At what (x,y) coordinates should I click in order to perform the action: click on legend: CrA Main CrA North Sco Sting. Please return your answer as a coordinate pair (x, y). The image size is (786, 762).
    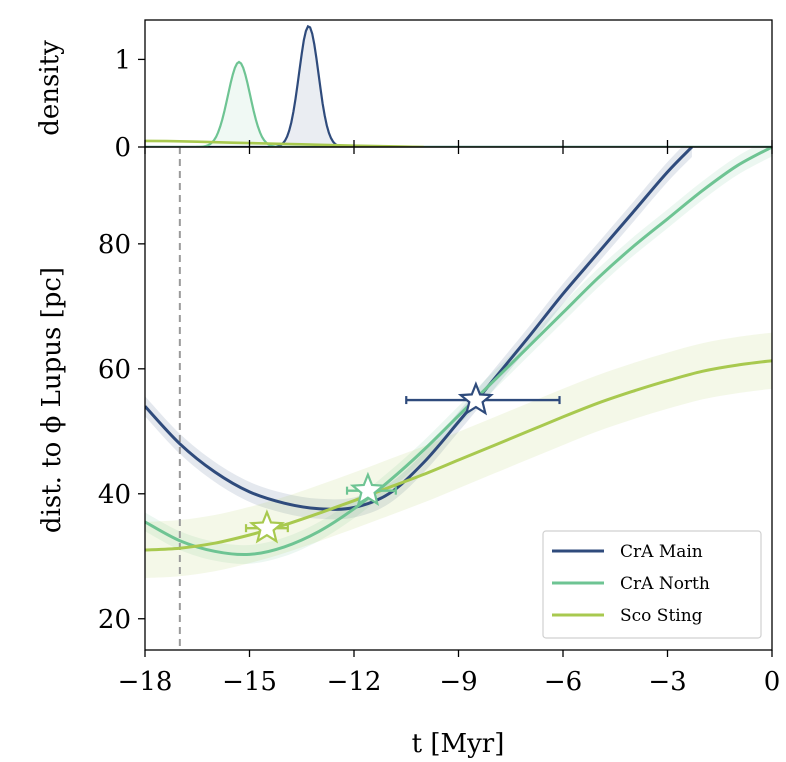
    Looking at the image, I should click on (652, 584).